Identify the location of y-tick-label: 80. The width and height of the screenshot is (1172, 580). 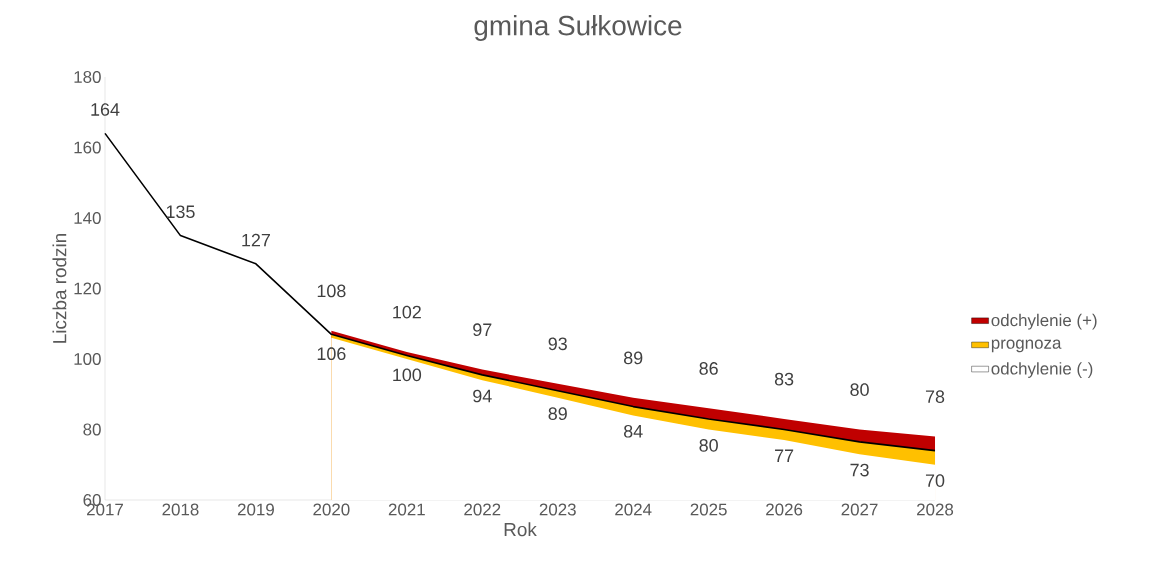
(92, 429).